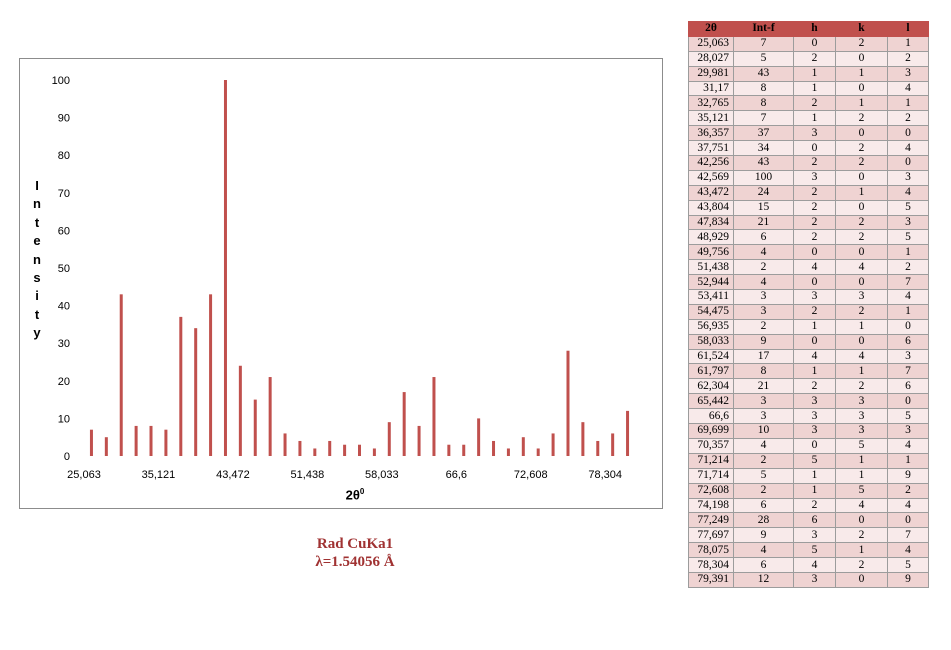 This screenshot has height=650, width=951. Describe the element at coordinates (37, 241) in the screenshot. I see `y-axis-label-letter: e` at that location.